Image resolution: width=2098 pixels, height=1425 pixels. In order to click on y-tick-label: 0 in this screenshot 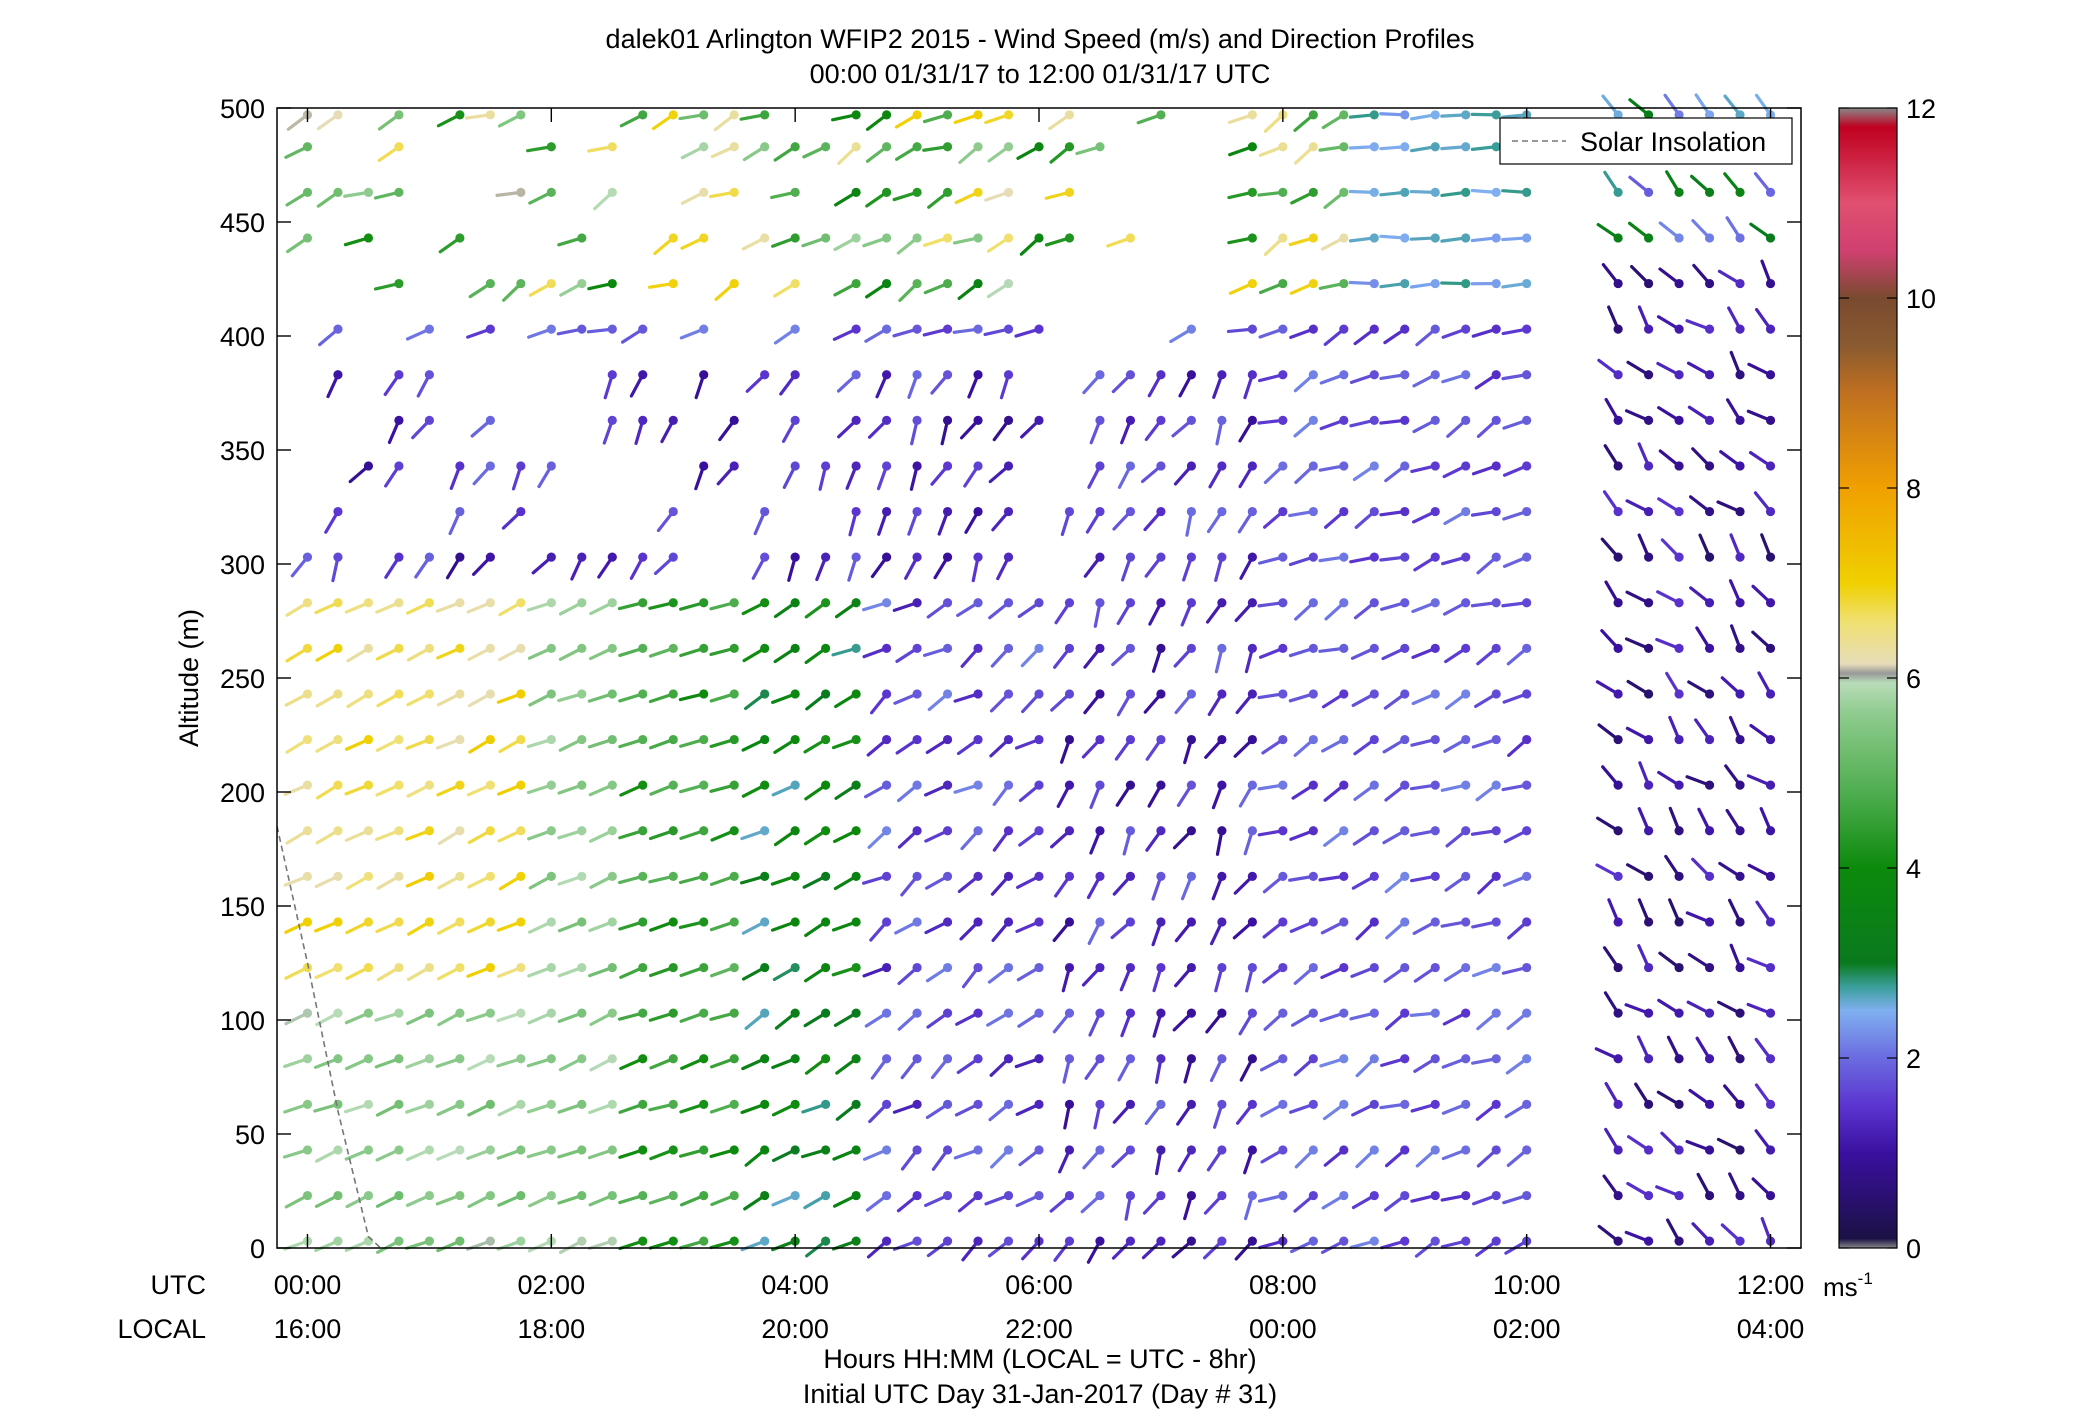, I will do `click(257, 1249)`.